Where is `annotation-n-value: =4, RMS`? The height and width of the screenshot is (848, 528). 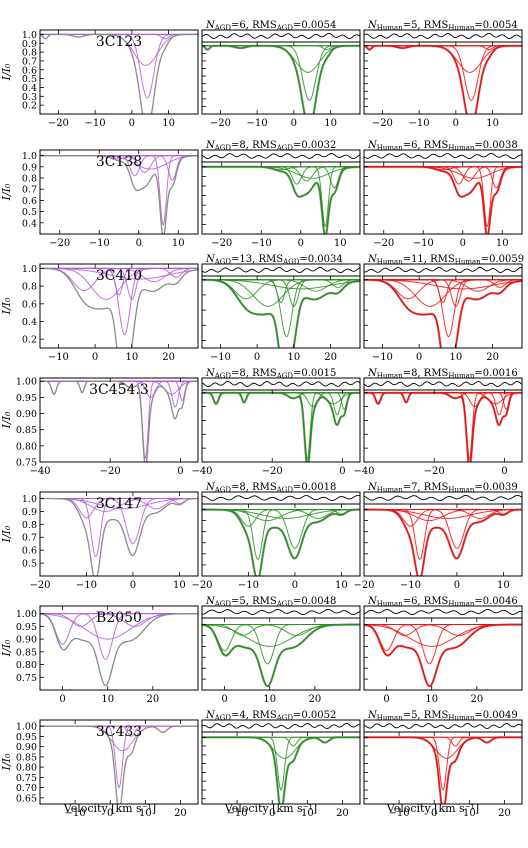 annotation-n-value: =4, RMS is located at coordinates (254, 715).